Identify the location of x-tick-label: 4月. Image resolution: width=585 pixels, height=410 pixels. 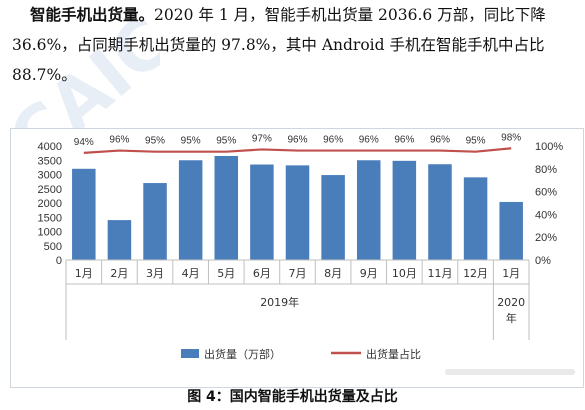
(191, 273).